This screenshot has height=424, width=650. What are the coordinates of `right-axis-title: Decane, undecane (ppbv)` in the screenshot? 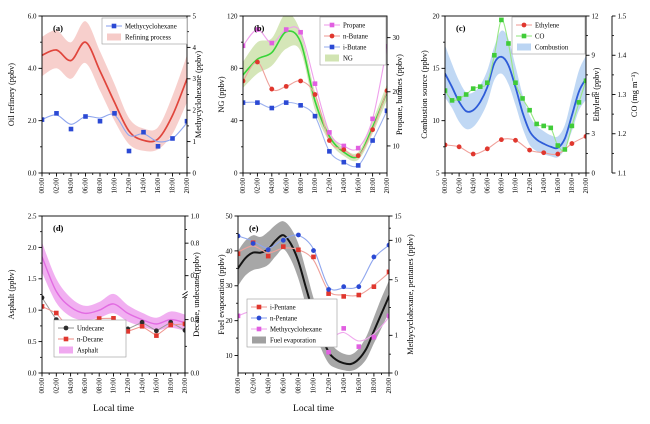 It's located at (196, 294).